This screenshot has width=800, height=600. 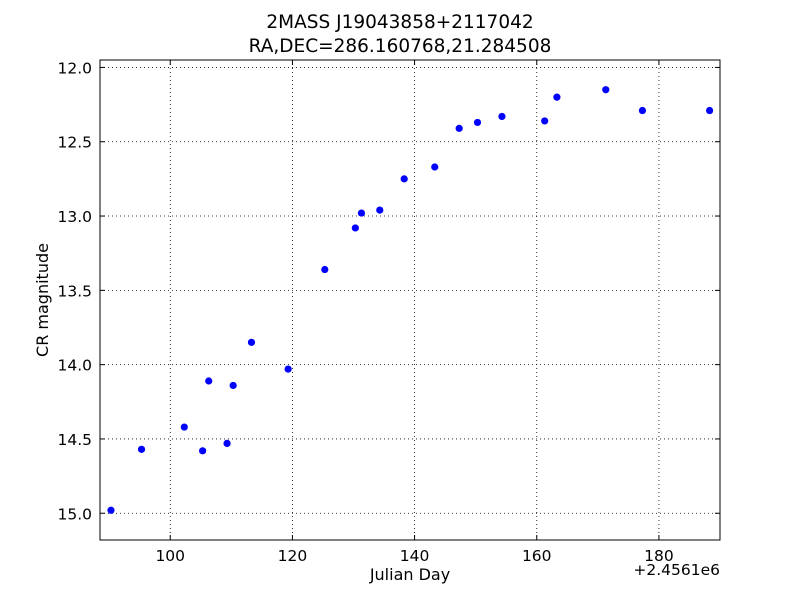 What do you see at coordinates (659, 556) in the screenshot?
I see `x-tick-label: 180` at bounding box center [659, 556].